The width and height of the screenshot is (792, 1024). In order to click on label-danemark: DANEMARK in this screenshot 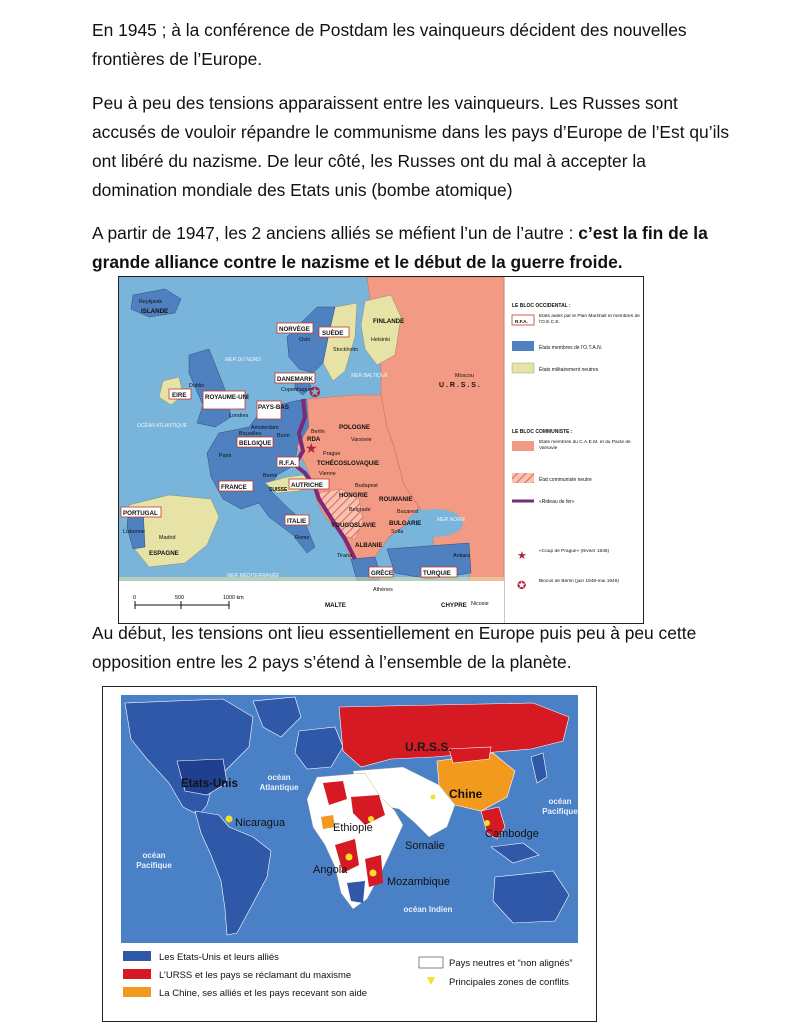, I will do `click(295, 379)`.